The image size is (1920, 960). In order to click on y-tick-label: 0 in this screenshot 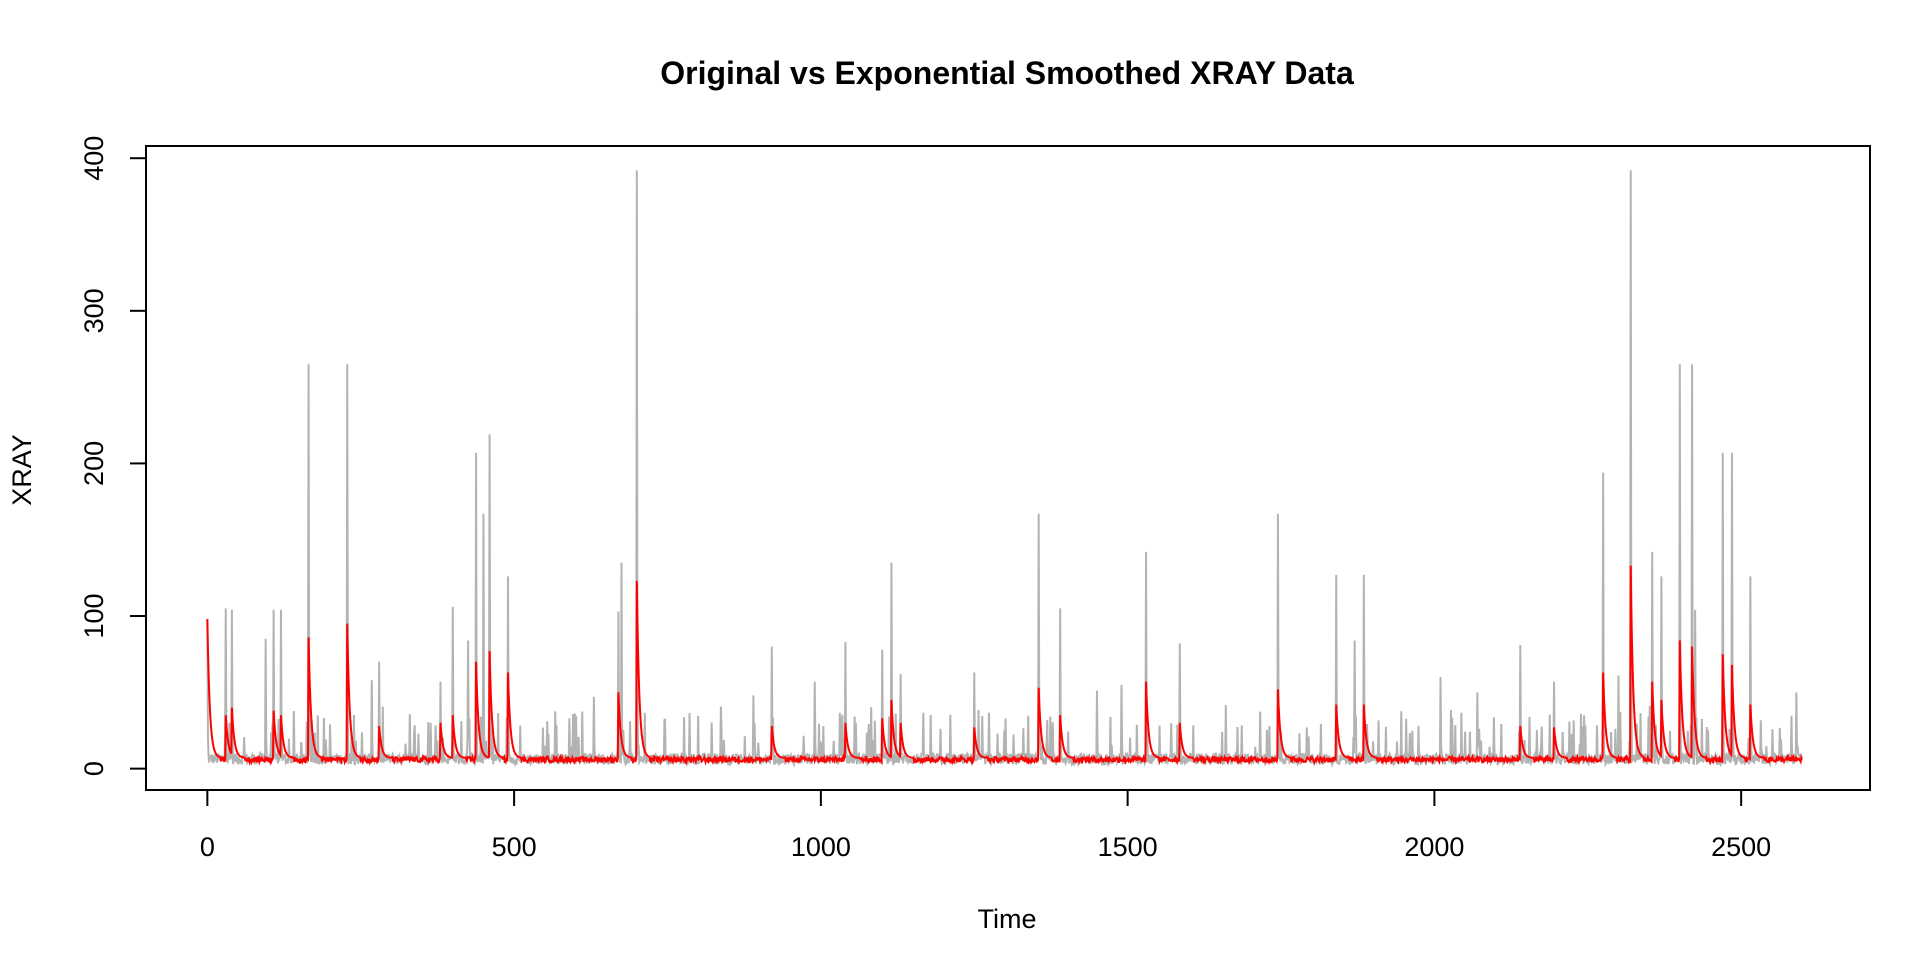, I will do `click(94, 768)`.